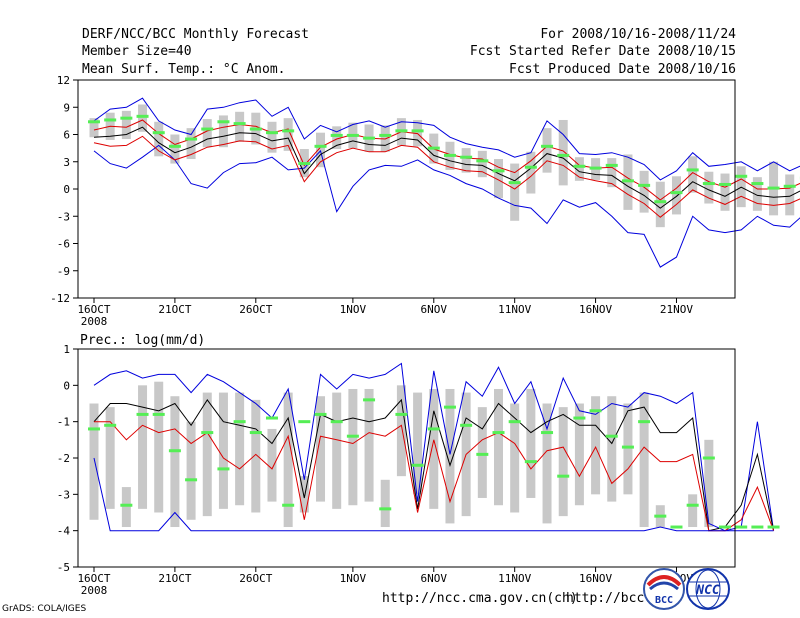 The image size is (800, 618). Describe the element at coordinates (66, 349) in the screenshot. I see `prec-y-tick-label: 1` at that location.